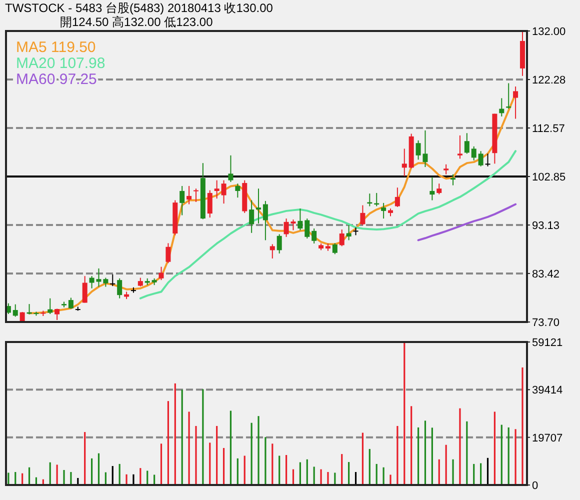 This screenshot has width=580, height=500. What do you see at coordinates (548, 128) in the screenshot?
I see `y-tick-label: 112.57` at bounding box center [548, 128].